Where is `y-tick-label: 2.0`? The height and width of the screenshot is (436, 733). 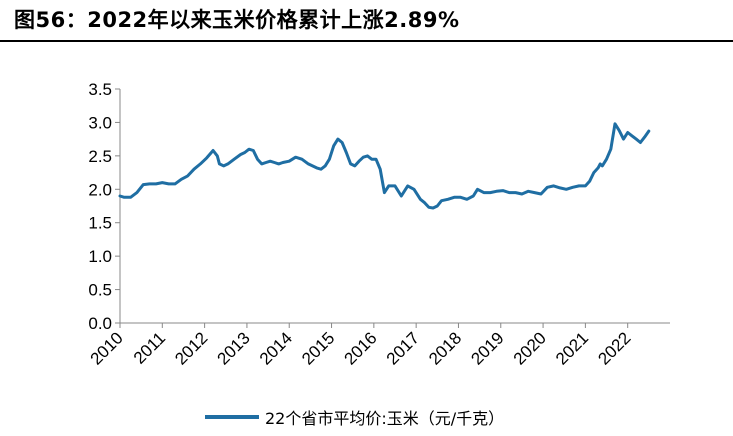
y-tick-label: 2.0 is located at coordinates (100, 189).